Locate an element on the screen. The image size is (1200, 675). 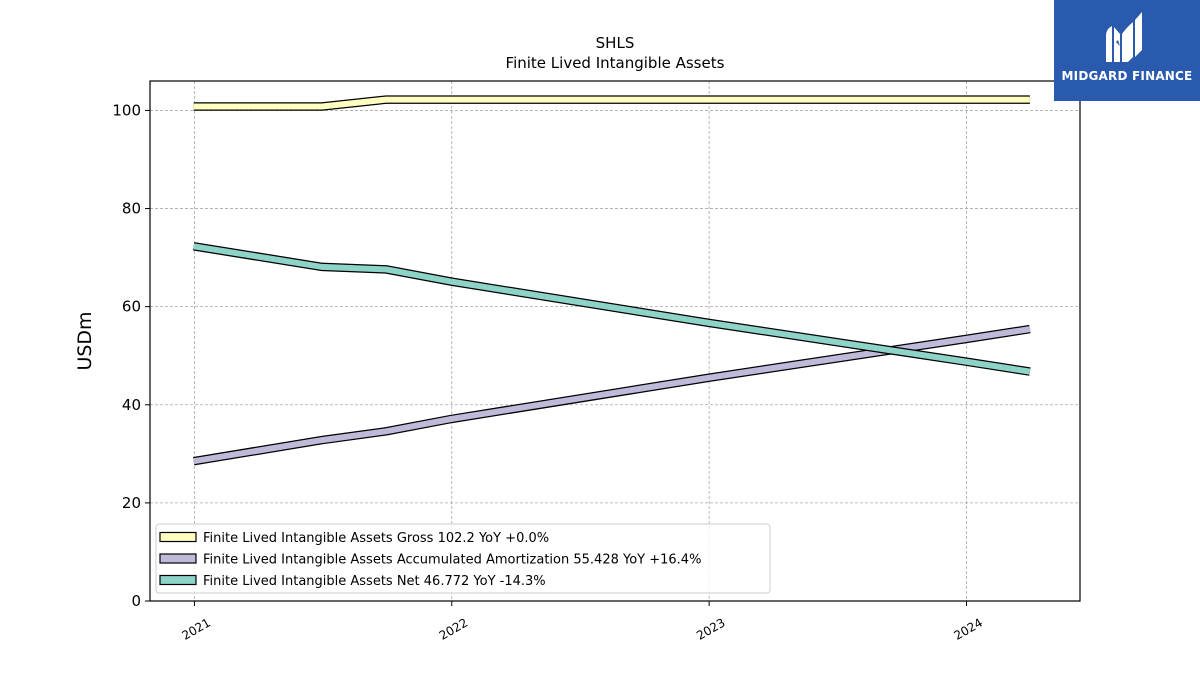
y-tick-label: 60 is located at coordinates (131, 307).